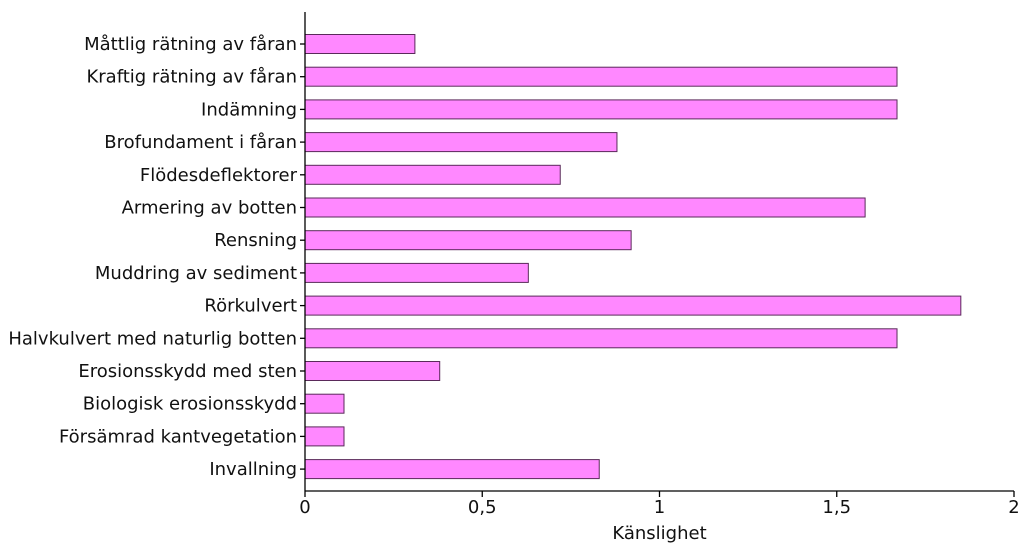 This screenshot has height=553, width=1024. Describe the element at coordinates (219, 175) in the screenshot. I see `category-label: Flödesdeflektorer` at that location.